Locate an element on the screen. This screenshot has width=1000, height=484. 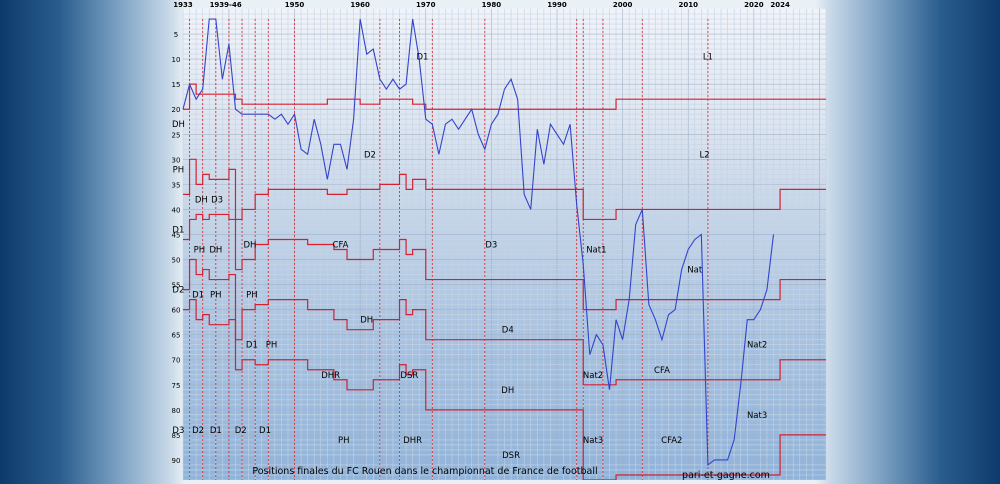
y-tick-label: 35 is located at coordinates (176, 185).